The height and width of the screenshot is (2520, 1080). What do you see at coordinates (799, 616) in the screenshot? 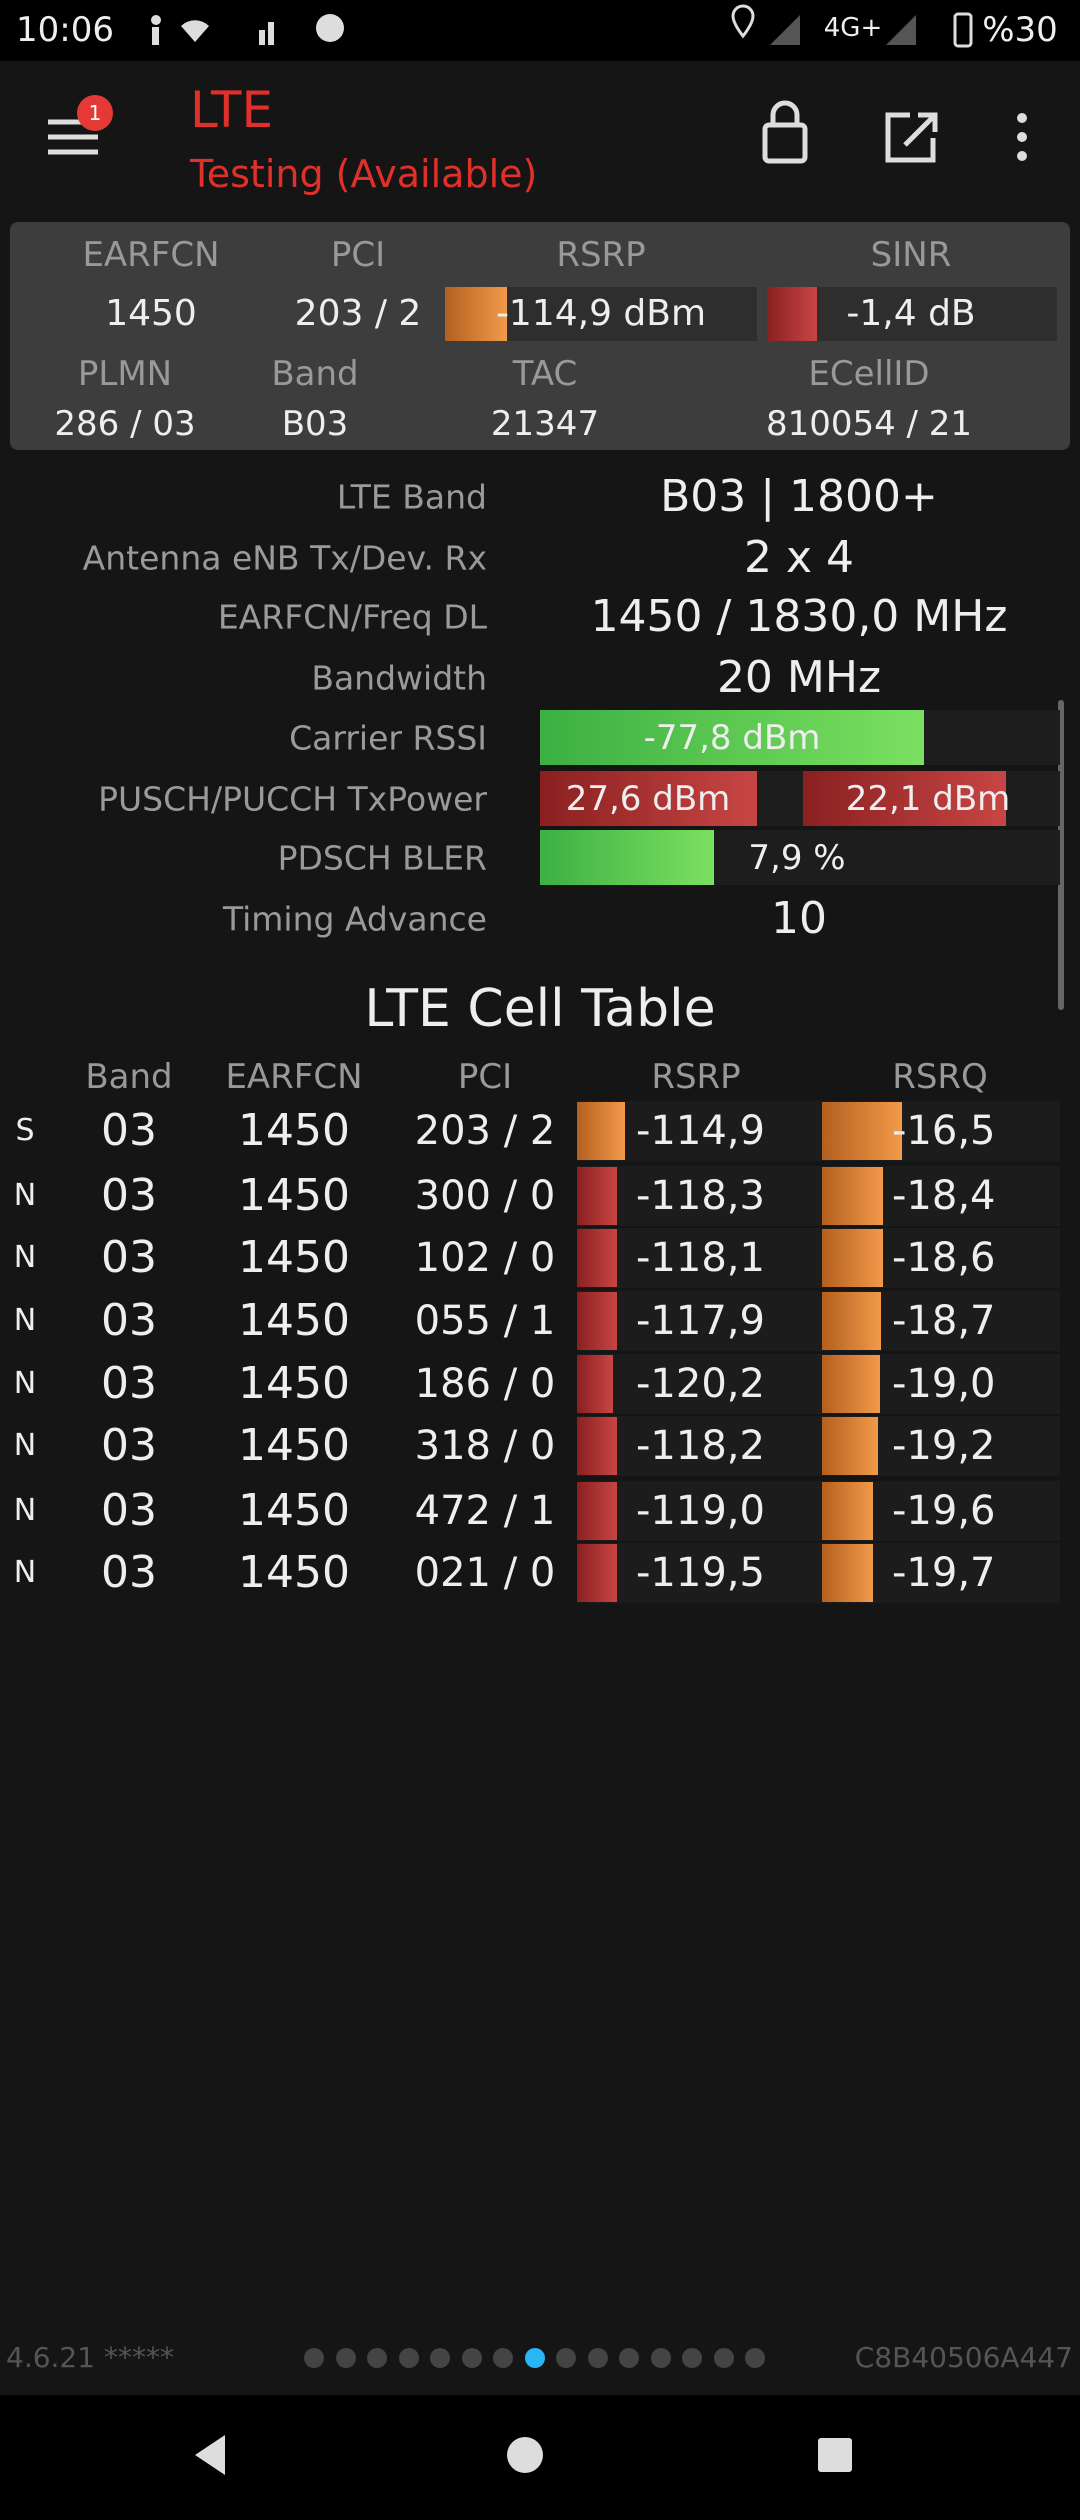
I see `detail-value: 1450 / 1830,0 MHz` at bounding box center [799, 616].